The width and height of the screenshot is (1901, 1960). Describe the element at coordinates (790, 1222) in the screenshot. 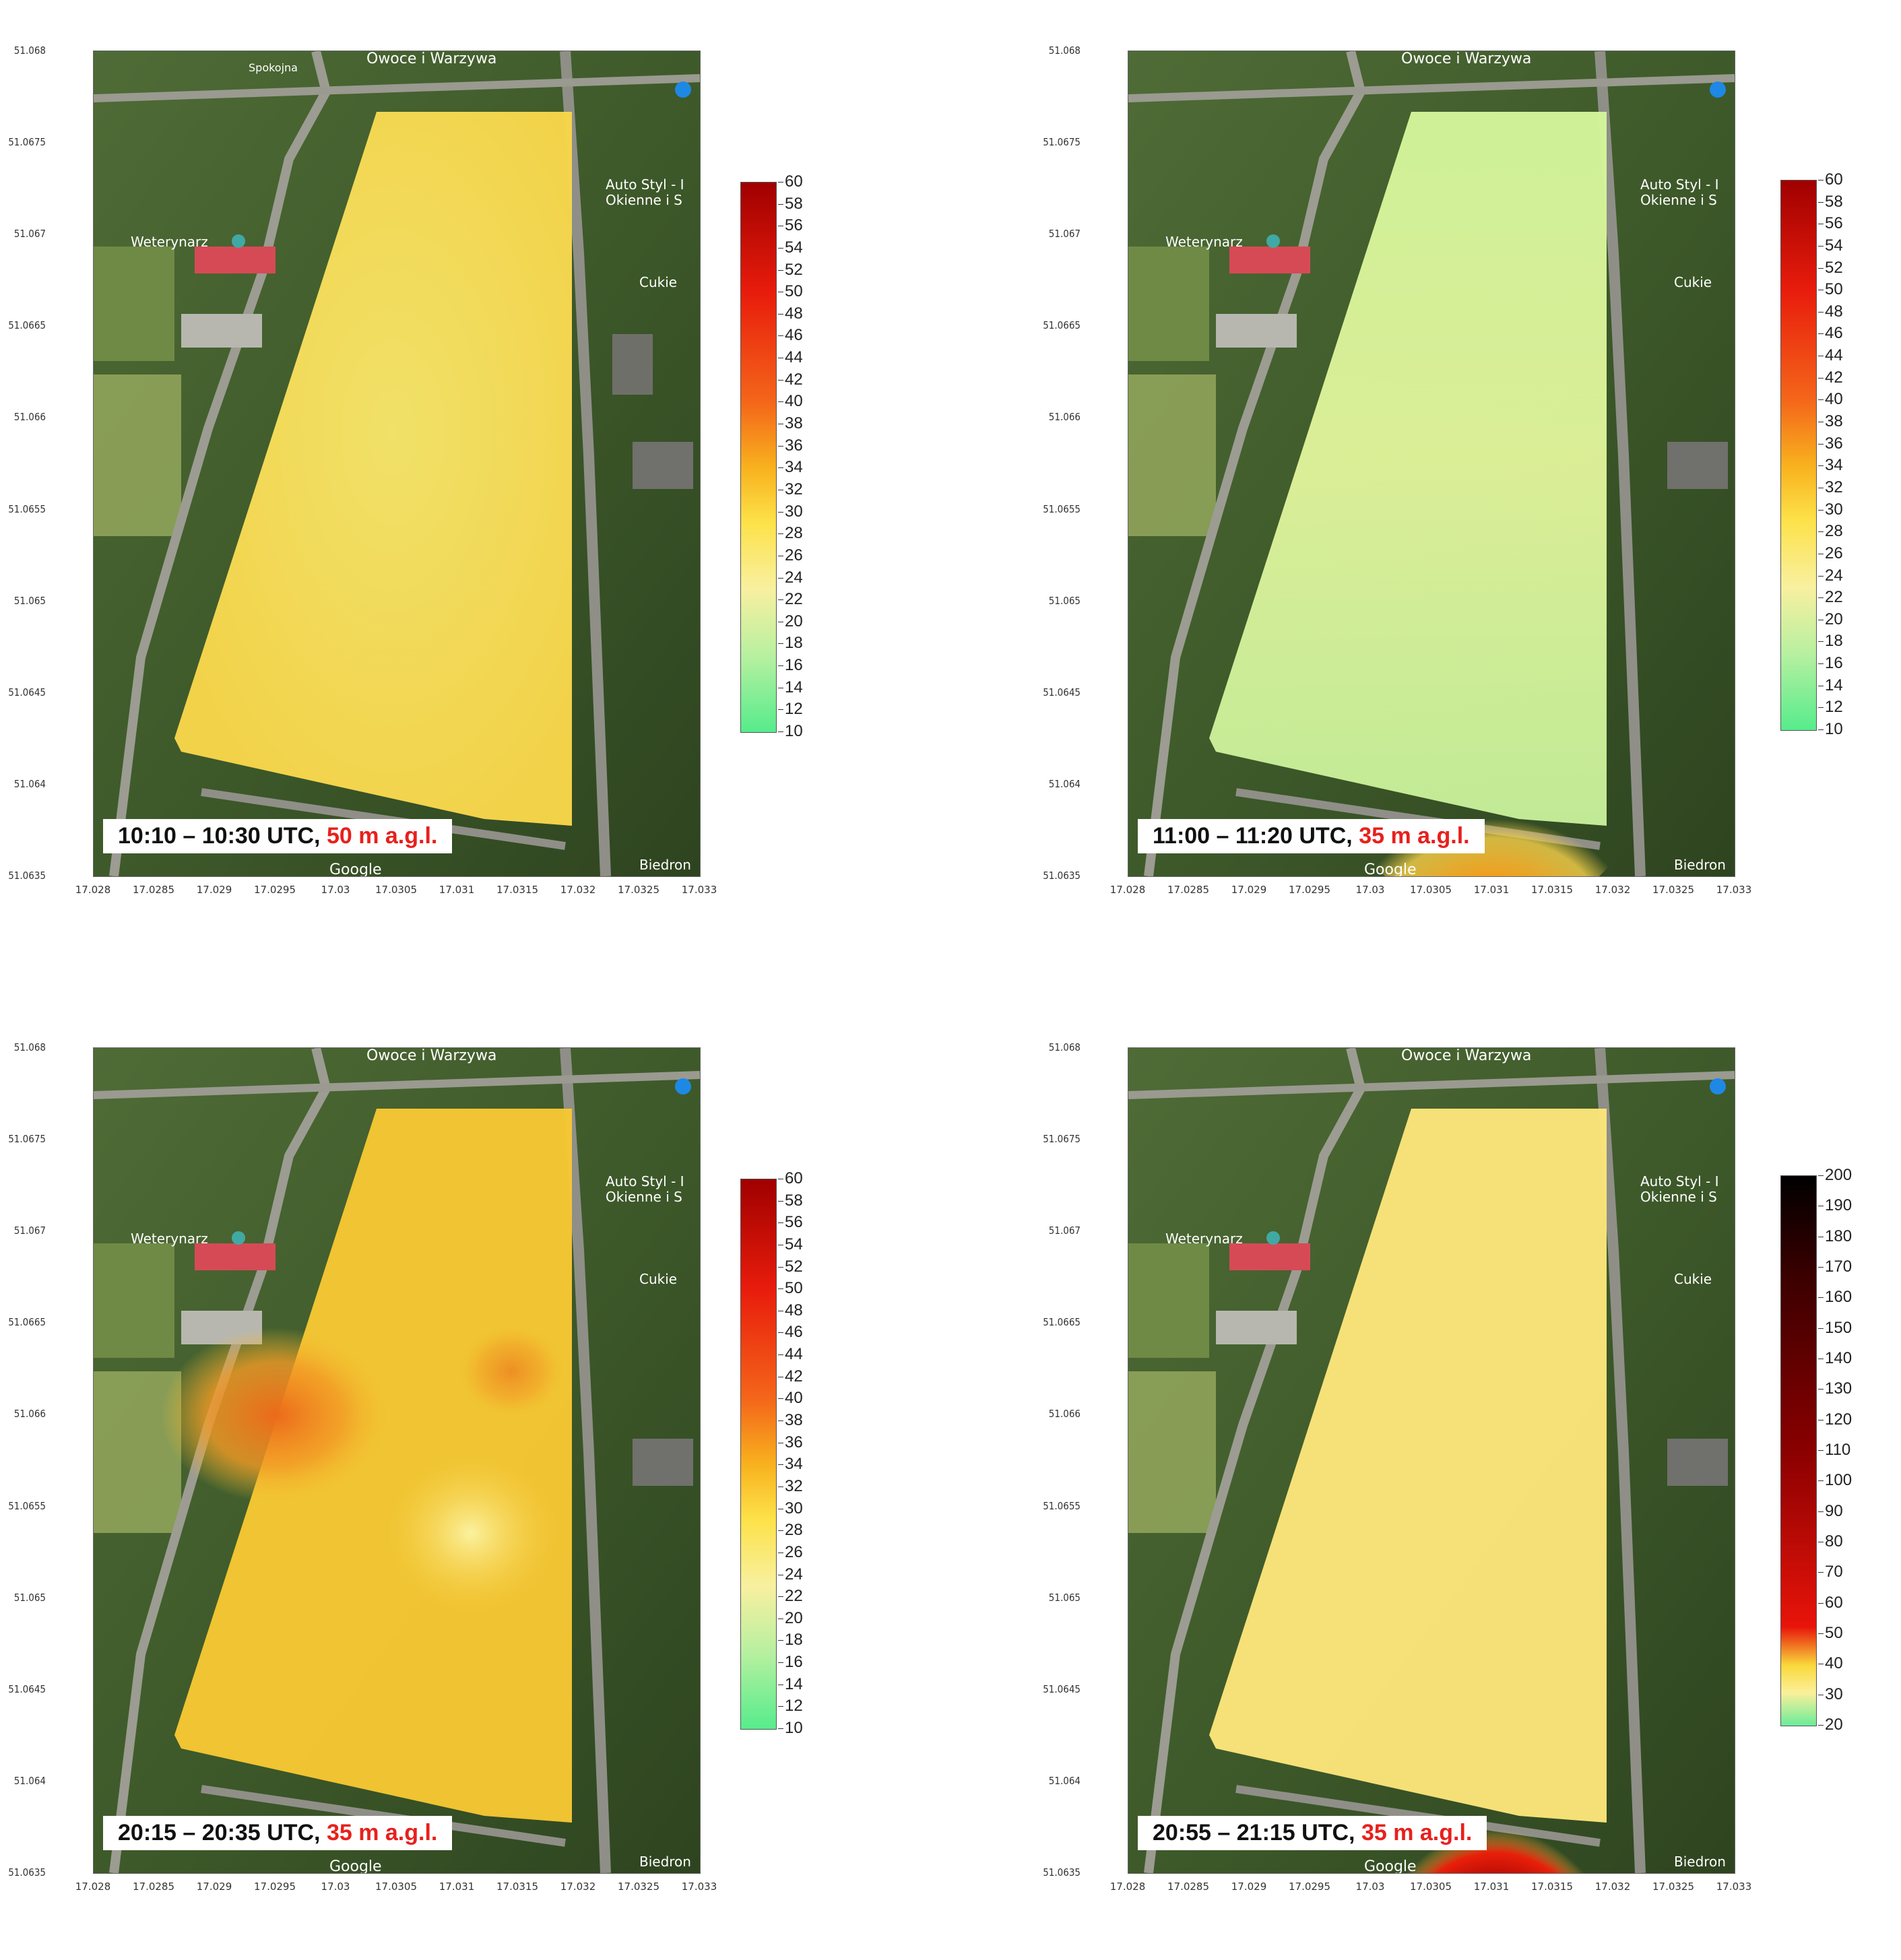

I see `colorbar-tick-label: 56` at that location.